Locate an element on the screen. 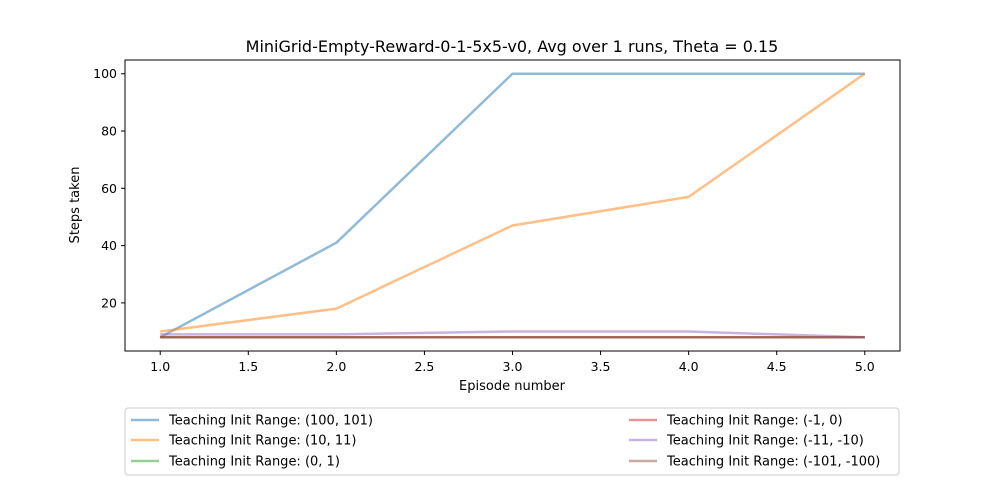  x-tick-label: 3.0 is located at coordinates (513, 366).